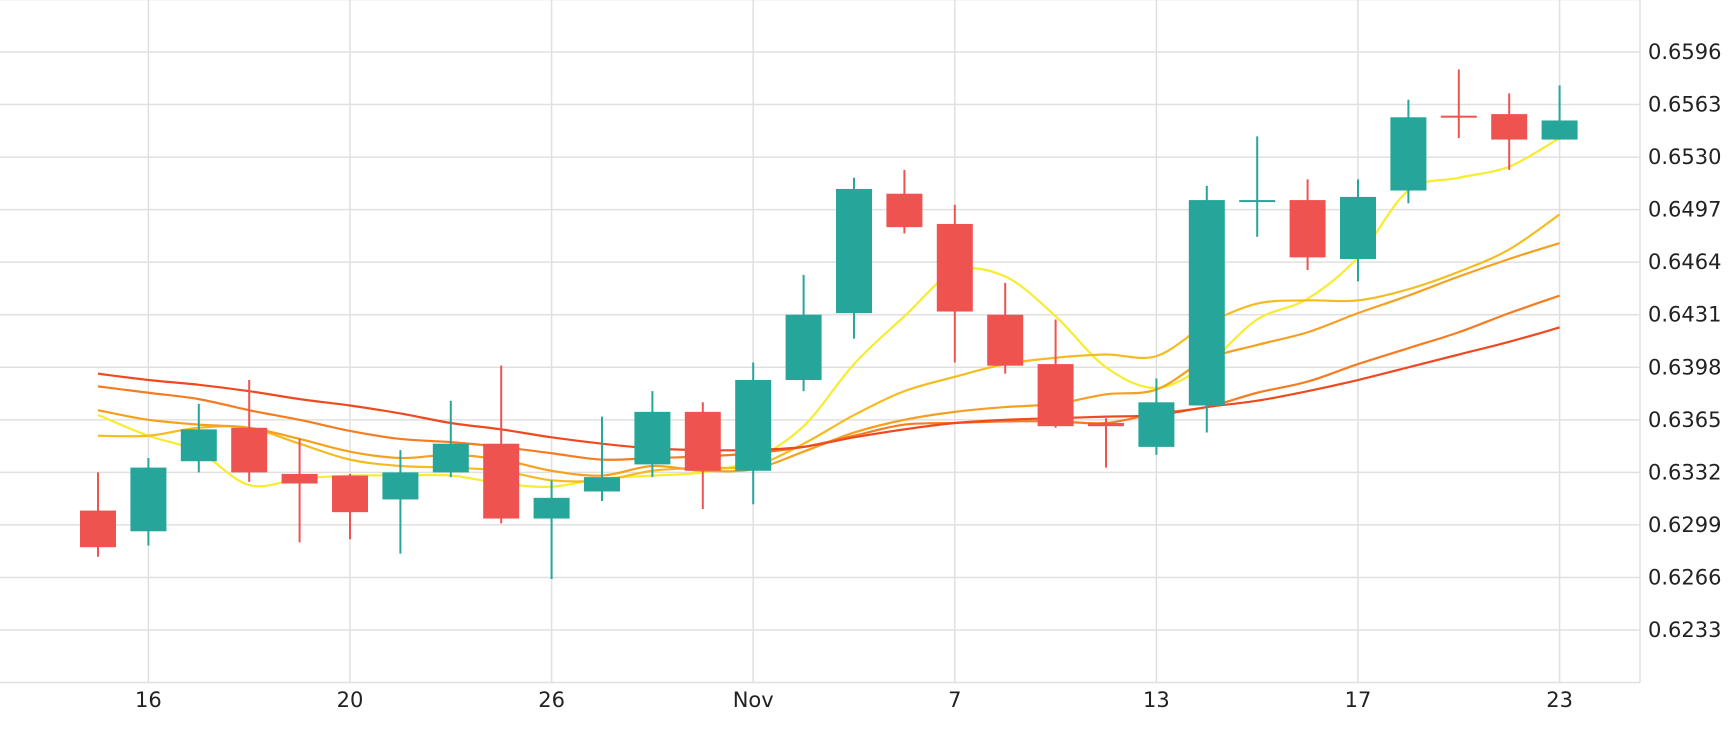 This screenshot has width=1730, height=735. Describe the element at coordinates (1684, 420) in the screenshot. I see `y-tick-label: 0.6365` at that location.